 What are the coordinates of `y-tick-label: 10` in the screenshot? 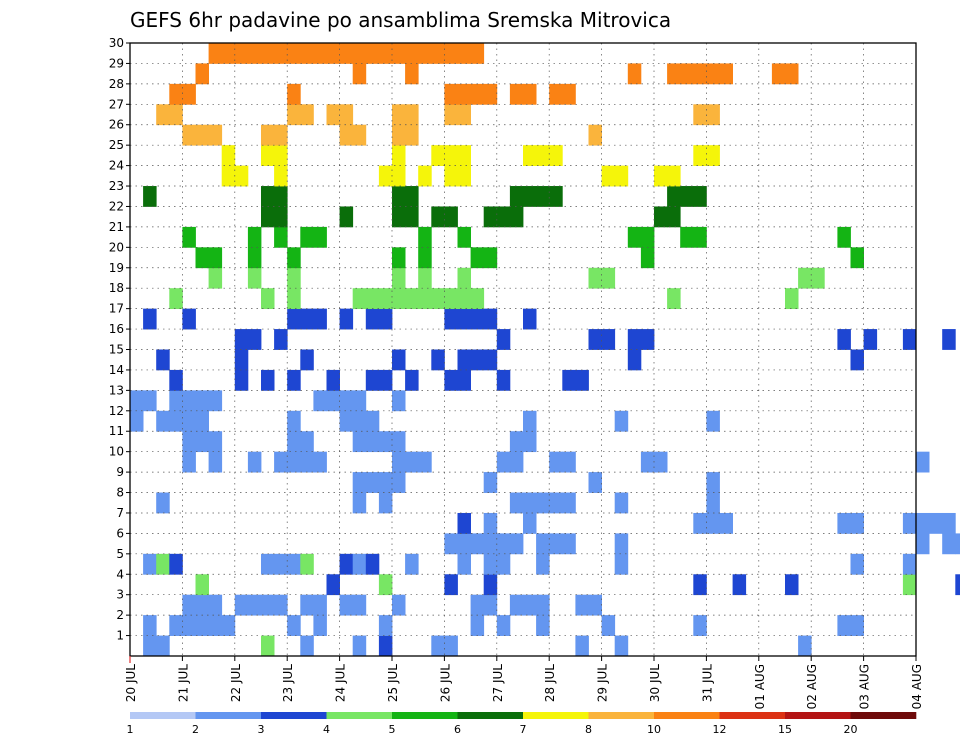 It's located at (116, 452).